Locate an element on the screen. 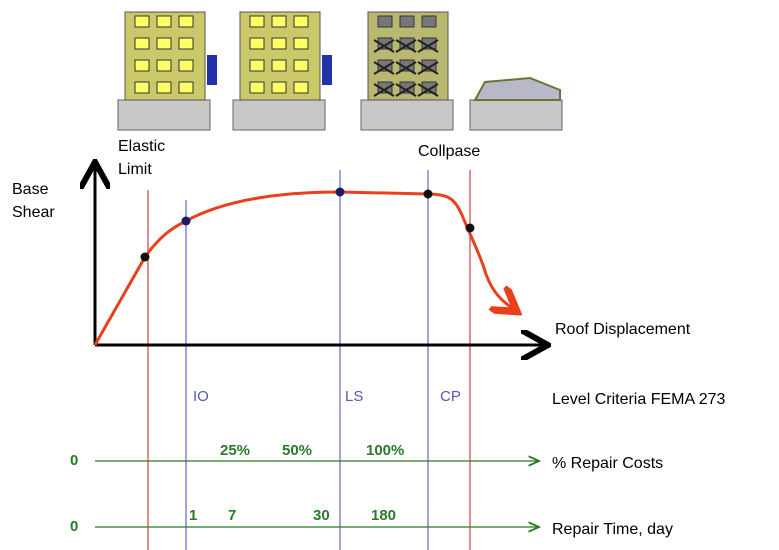 The width and height of the screenshot is (779, 550). rubble is located at coordinates (517, 88).